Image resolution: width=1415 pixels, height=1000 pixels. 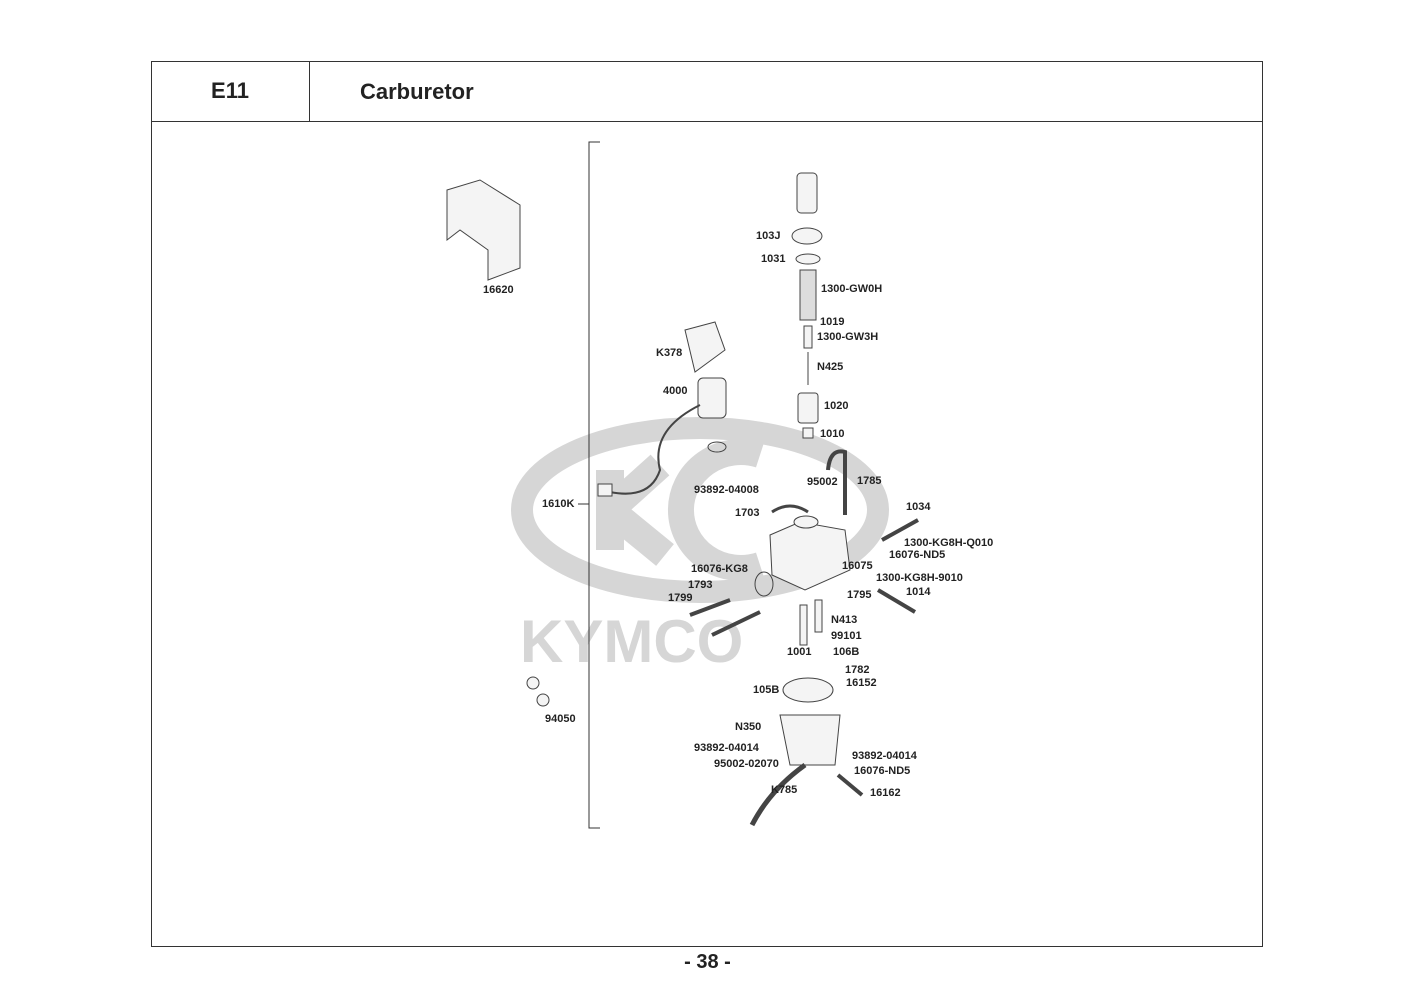 I want to click on part-1020-slide, so click(x=808, y=408).